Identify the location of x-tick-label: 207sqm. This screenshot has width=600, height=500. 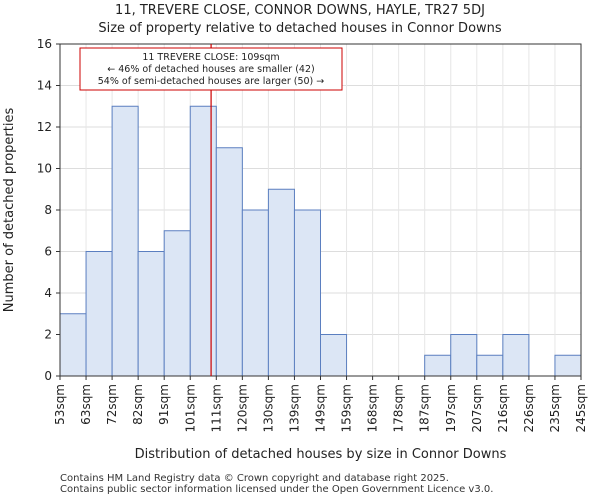
(477, 408).